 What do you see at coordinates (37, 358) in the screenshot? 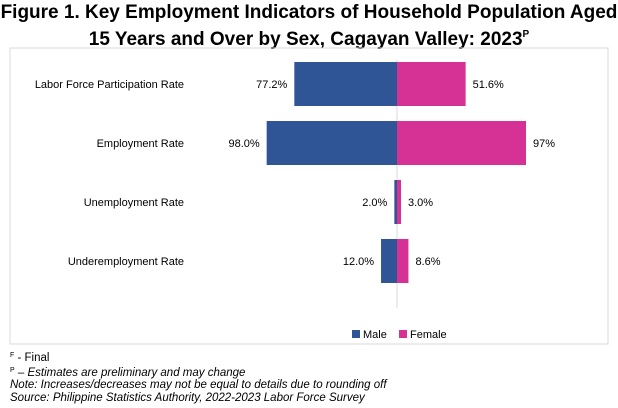
I see `footnote-final-text: Final` at bounding box center [37, 358].